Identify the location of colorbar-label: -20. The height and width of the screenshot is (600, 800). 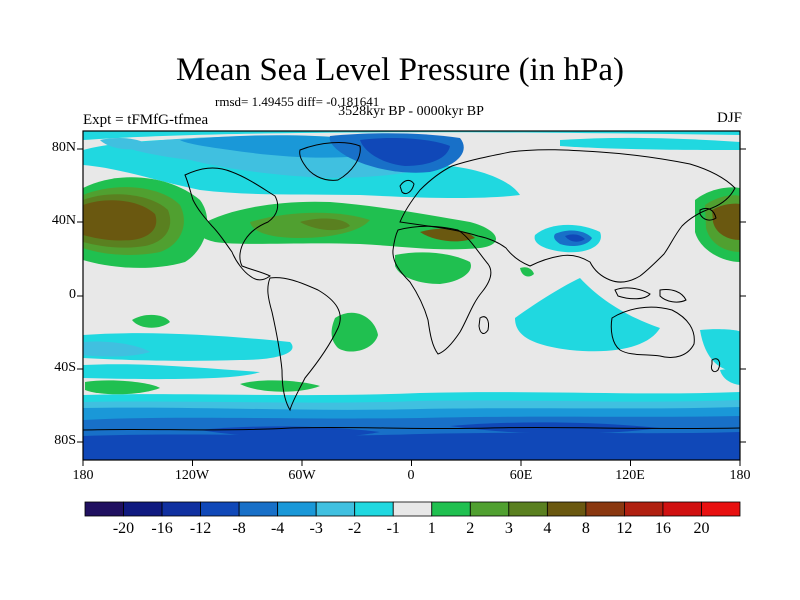
(123, 528).